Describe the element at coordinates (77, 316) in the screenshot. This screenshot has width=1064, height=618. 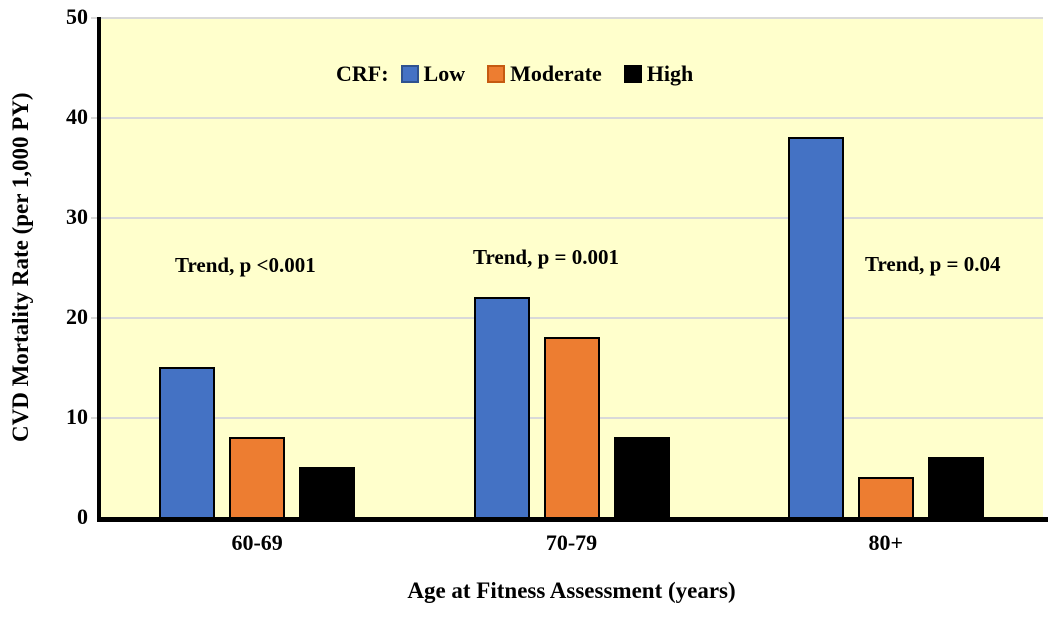
I see `y-tick-label-20: 20` at that location.